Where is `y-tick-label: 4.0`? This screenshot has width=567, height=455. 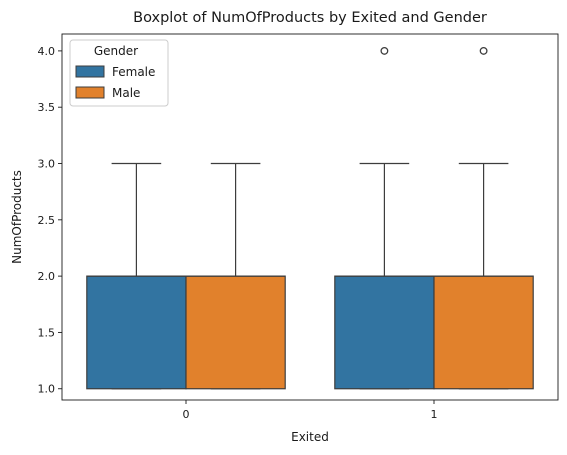 y-tick-label: 4.0 is located at coordinates (47, 51).